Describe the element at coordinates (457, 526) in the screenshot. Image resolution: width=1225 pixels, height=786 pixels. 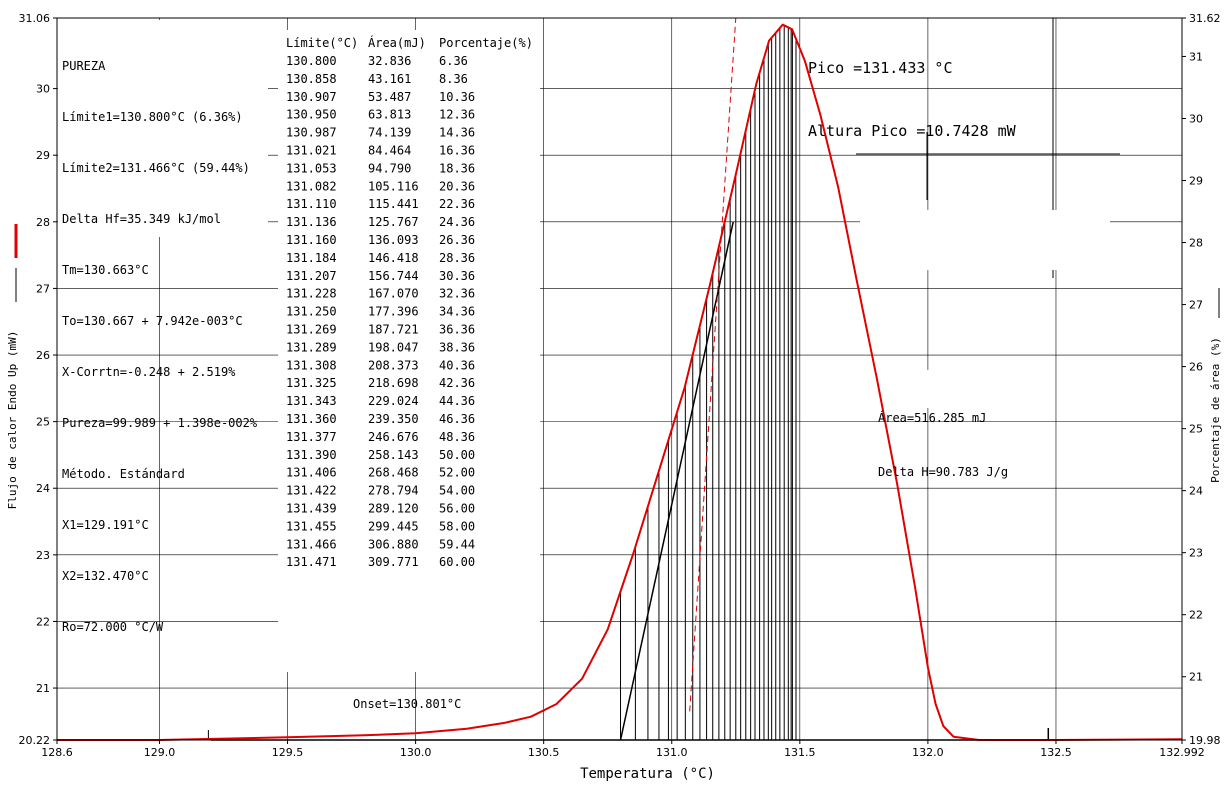
I see `table-cell: 58.00` at that location.